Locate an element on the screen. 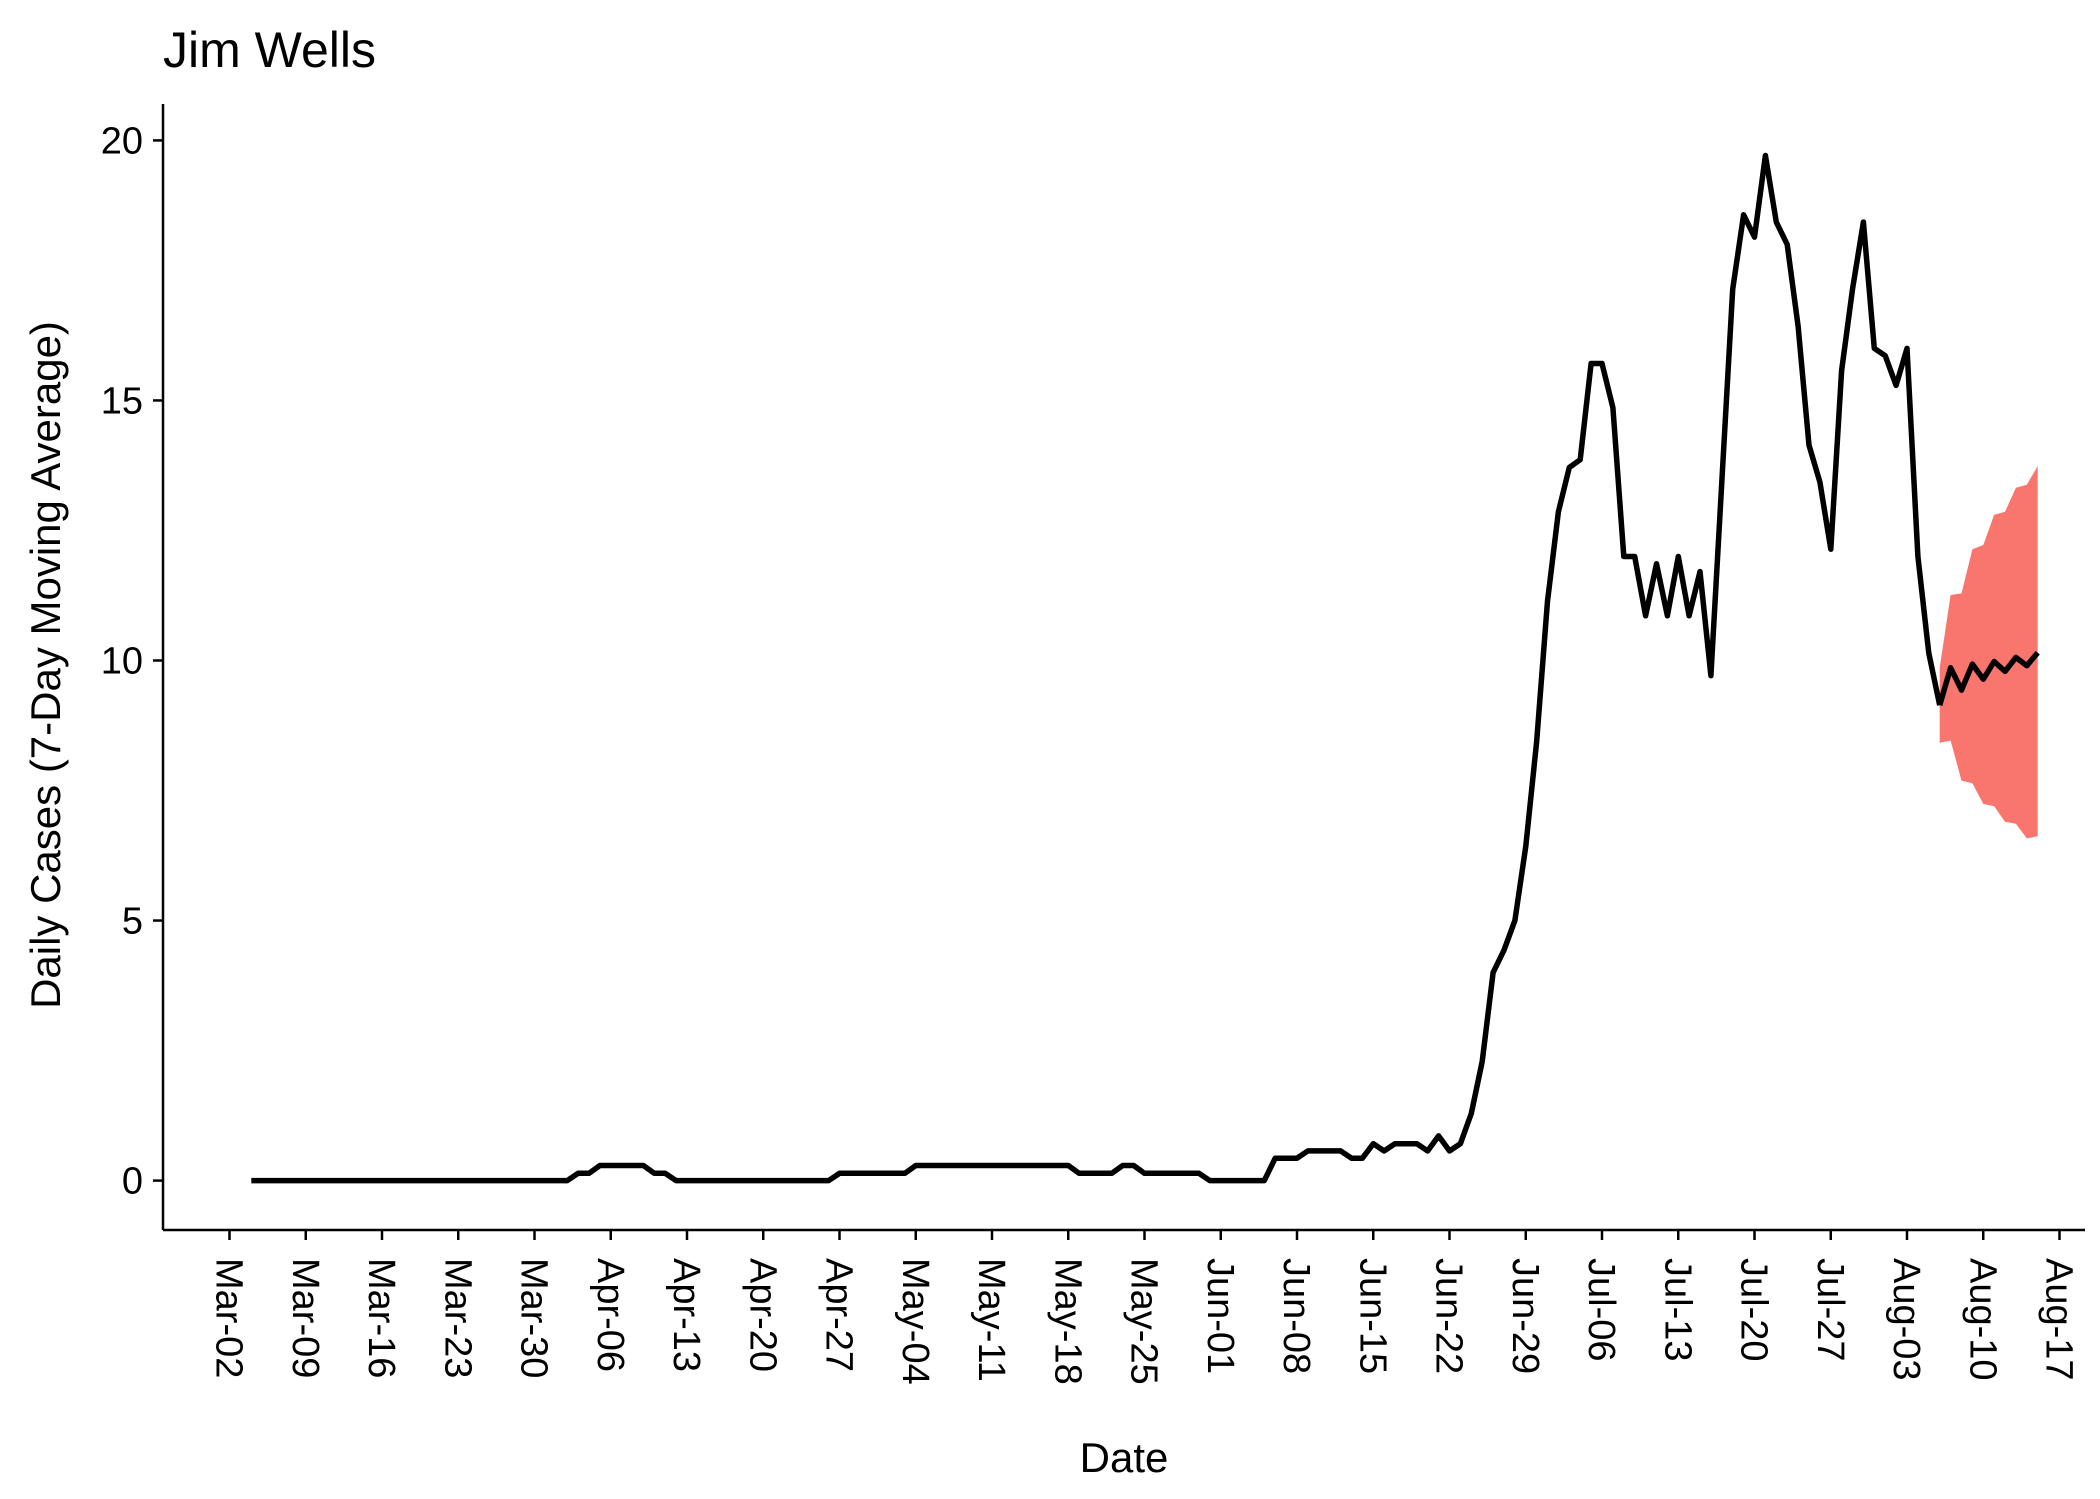 The height and width of the screenshot is (1499, 2100). x-tick-label: Mar-16 is located at coordinates (381, 1318).